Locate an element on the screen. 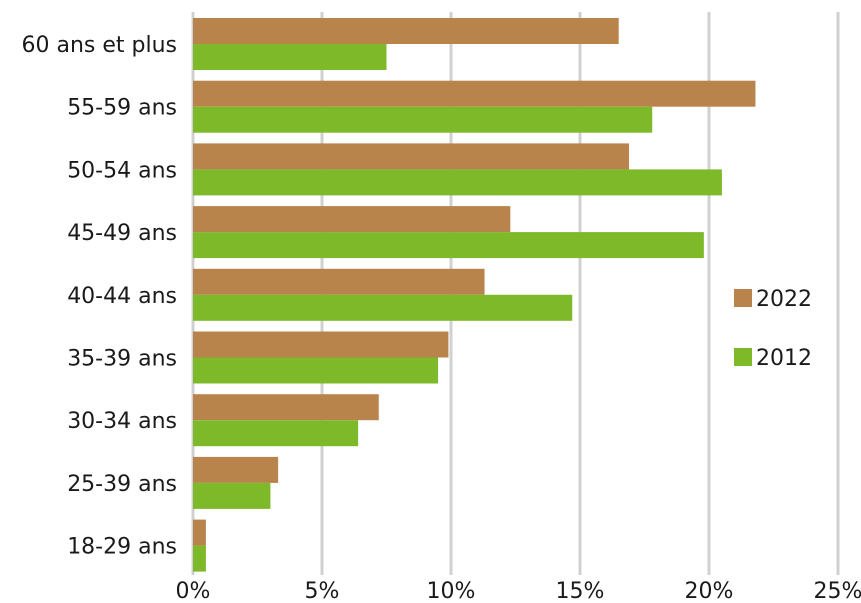 The image size is (861, 603). category-label: 18-29 ans is located at coordinates (122, 547).